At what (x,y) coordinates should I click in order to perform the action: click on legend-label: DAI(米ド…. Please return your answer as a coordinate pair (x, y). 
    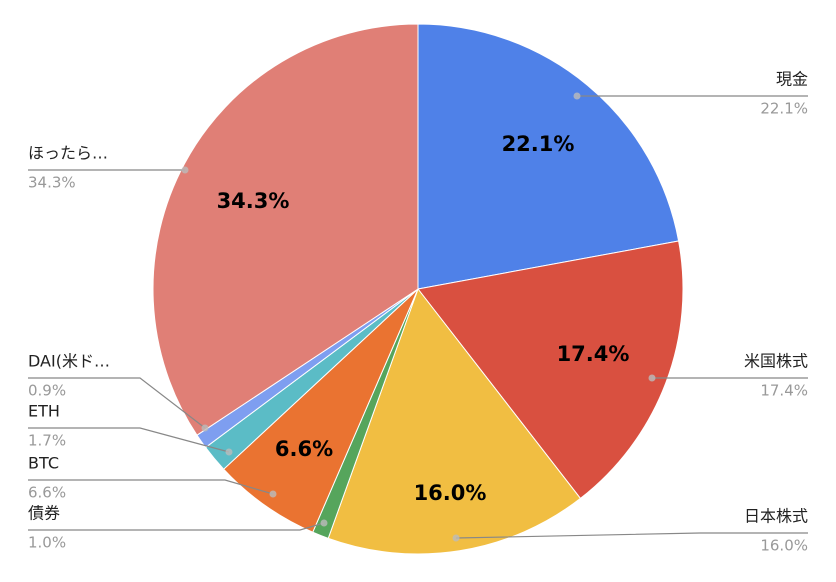
    Looking at the image, I should click on (69, 361).